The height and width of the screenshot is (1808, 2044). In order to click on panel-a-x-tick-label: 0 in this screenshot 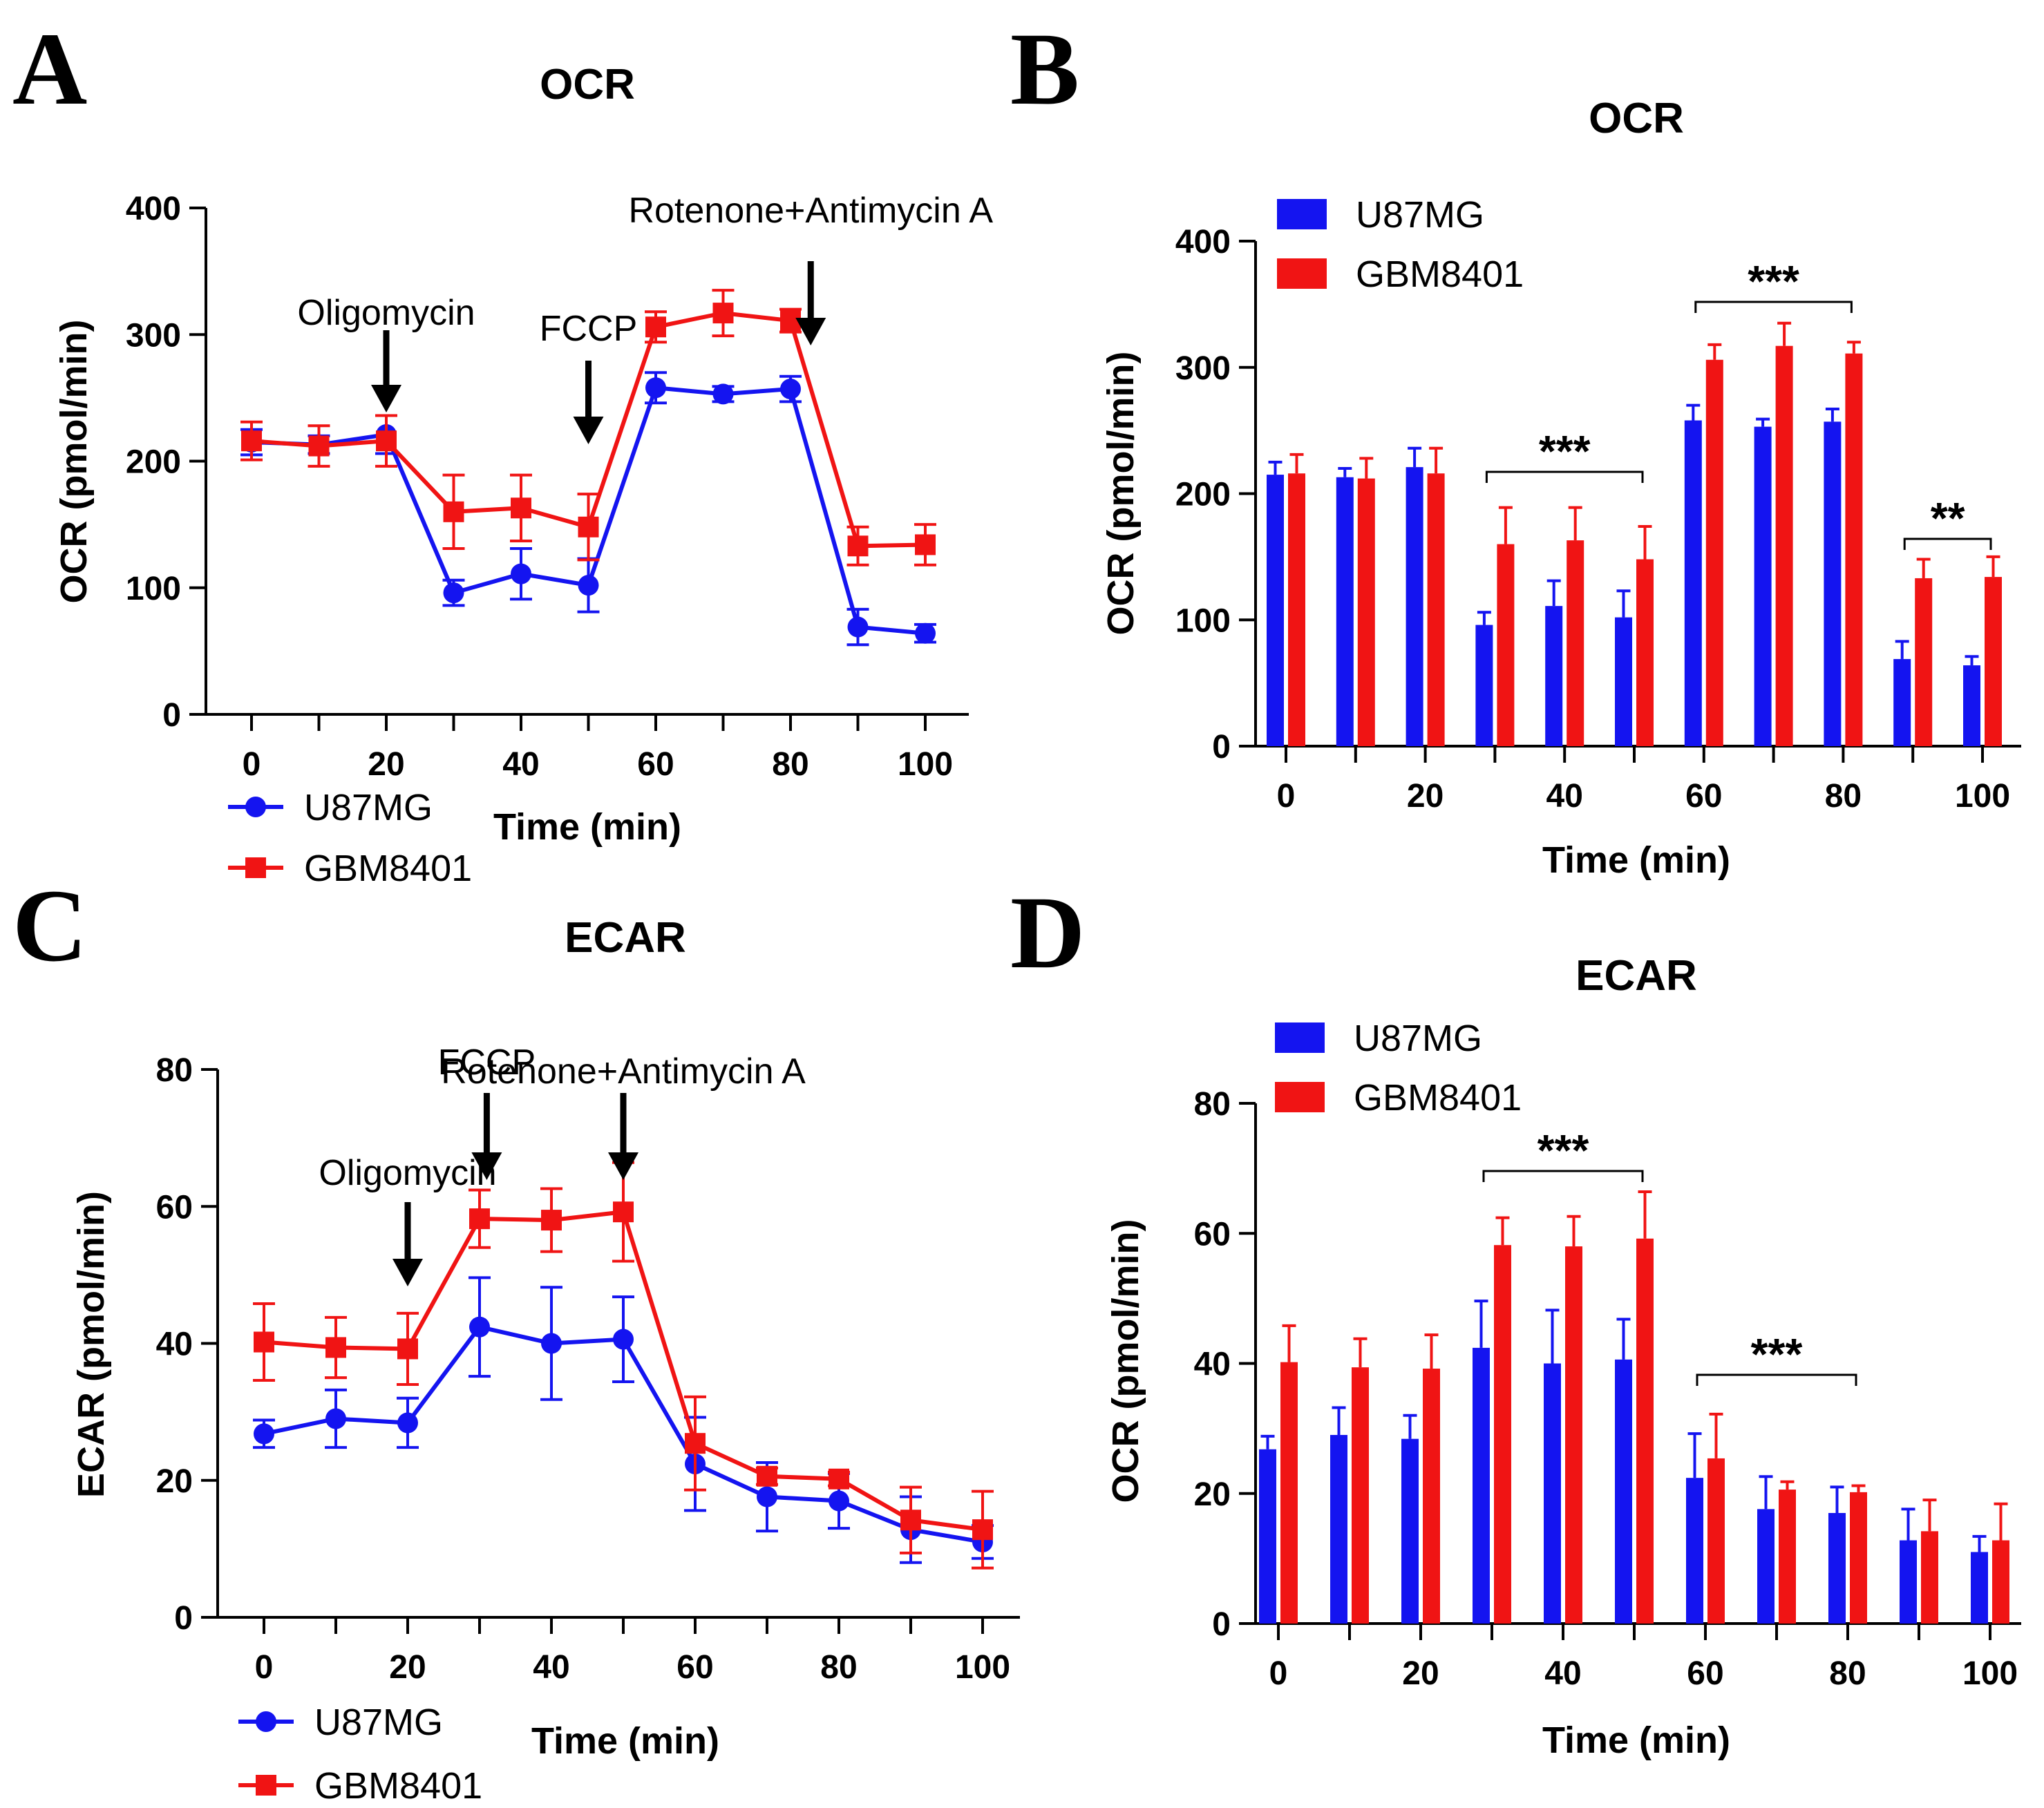, I will do `click(252, 765)`.